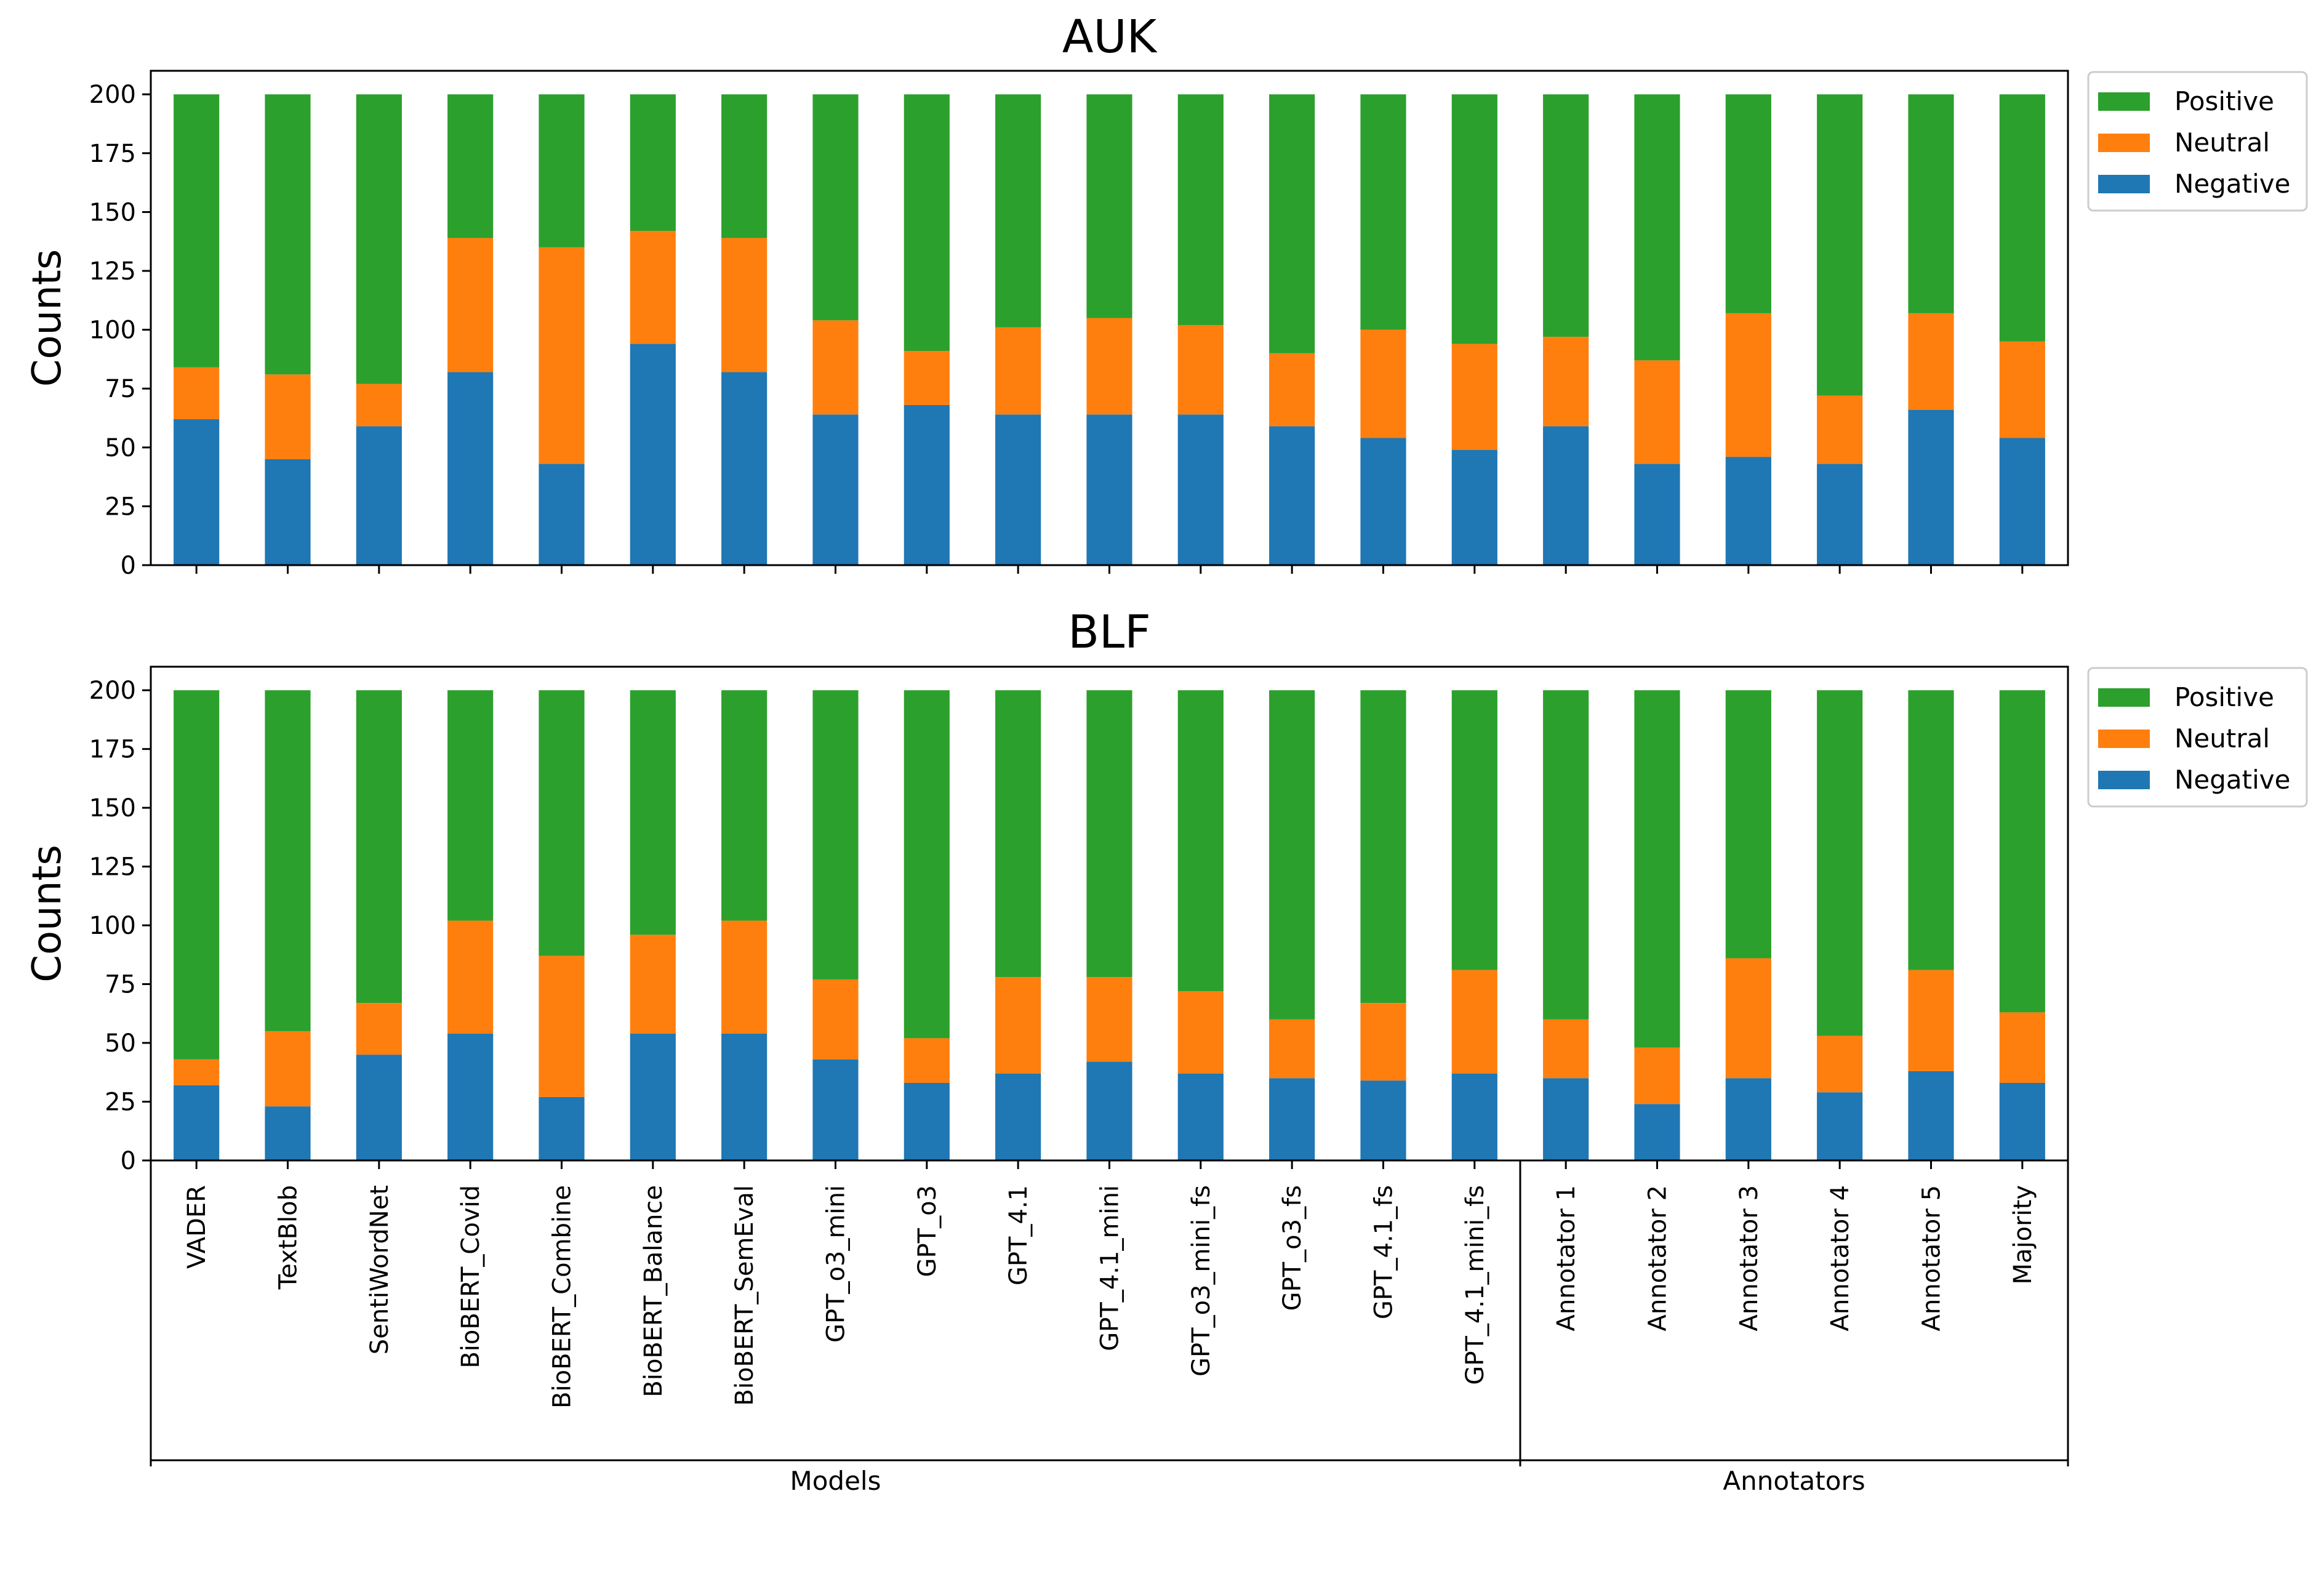  Describe the element at coordinates (2124, 697) in the screenshot. I see `legend-swatch-positive` at that location.